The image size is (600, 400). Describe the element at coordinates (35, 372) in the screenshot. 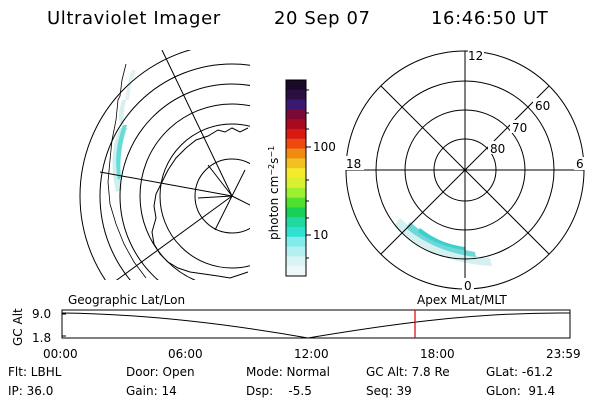

I see `info-filter: Flt: LBHL` at that location.